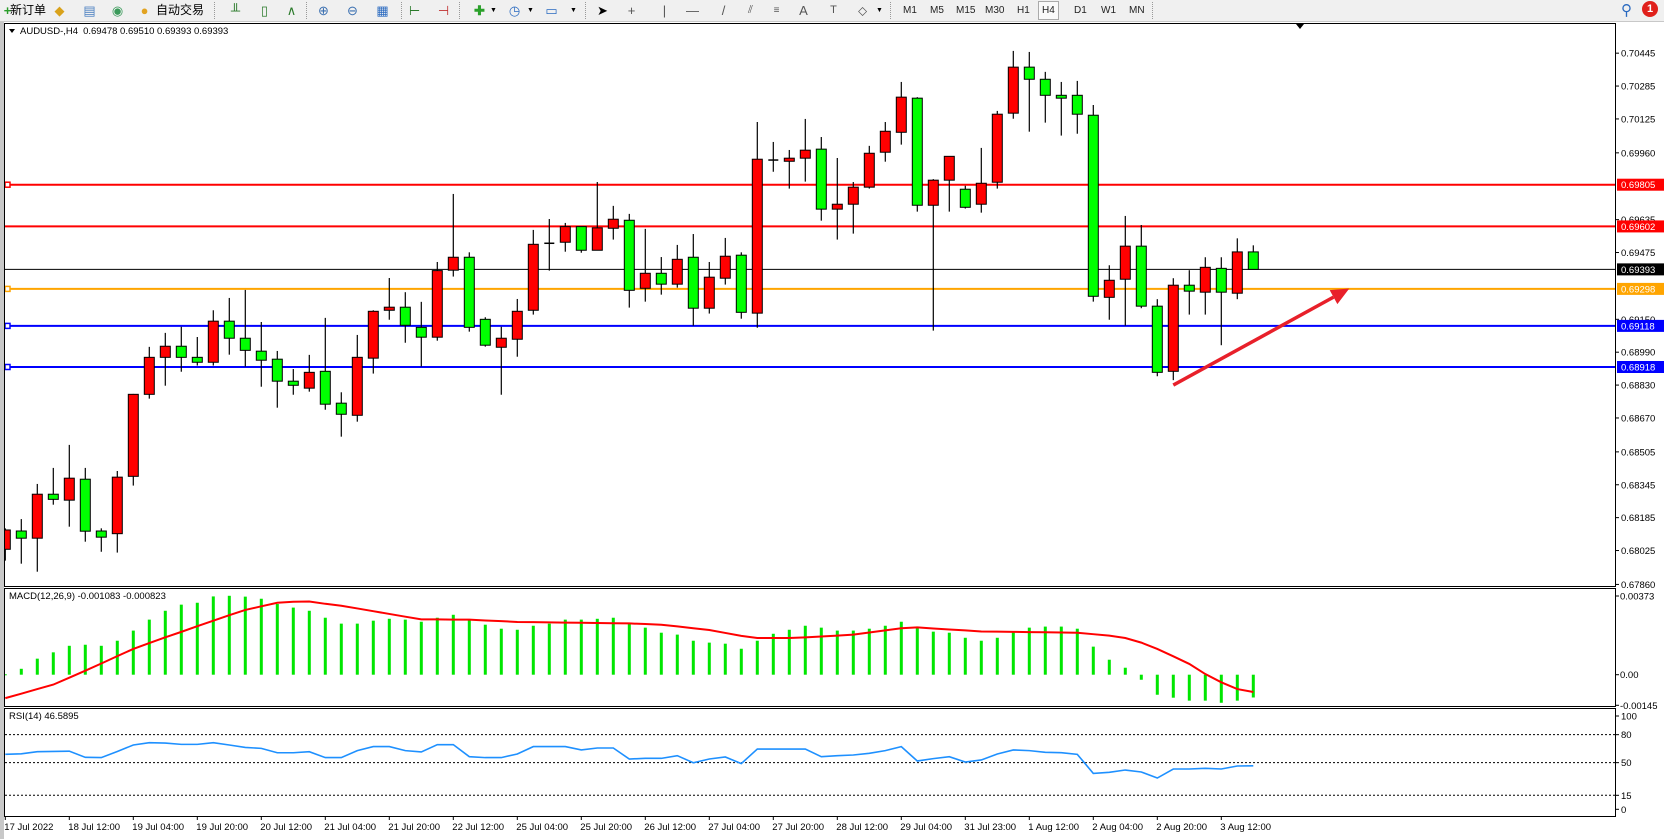  I want to click on chart-shift-marker, so click(1300, 26).